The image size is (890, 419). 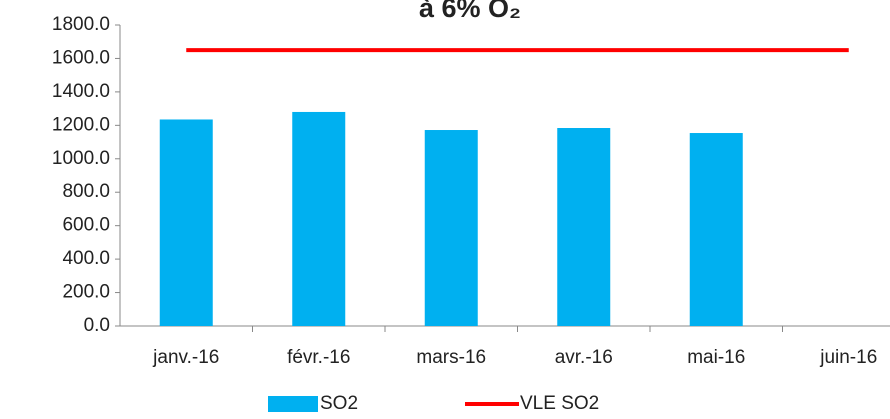 I want to click on x-tick-label: mai-16, so click(x=716, y=357).